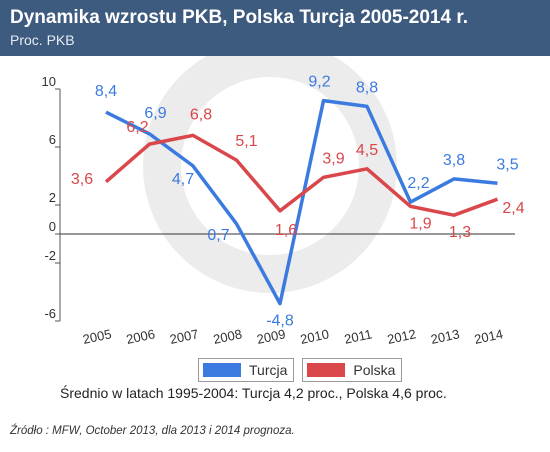  Describe the element at coordinates (82, 179) in the screenshot. I see `data-label-polska: 3,6` at that location.